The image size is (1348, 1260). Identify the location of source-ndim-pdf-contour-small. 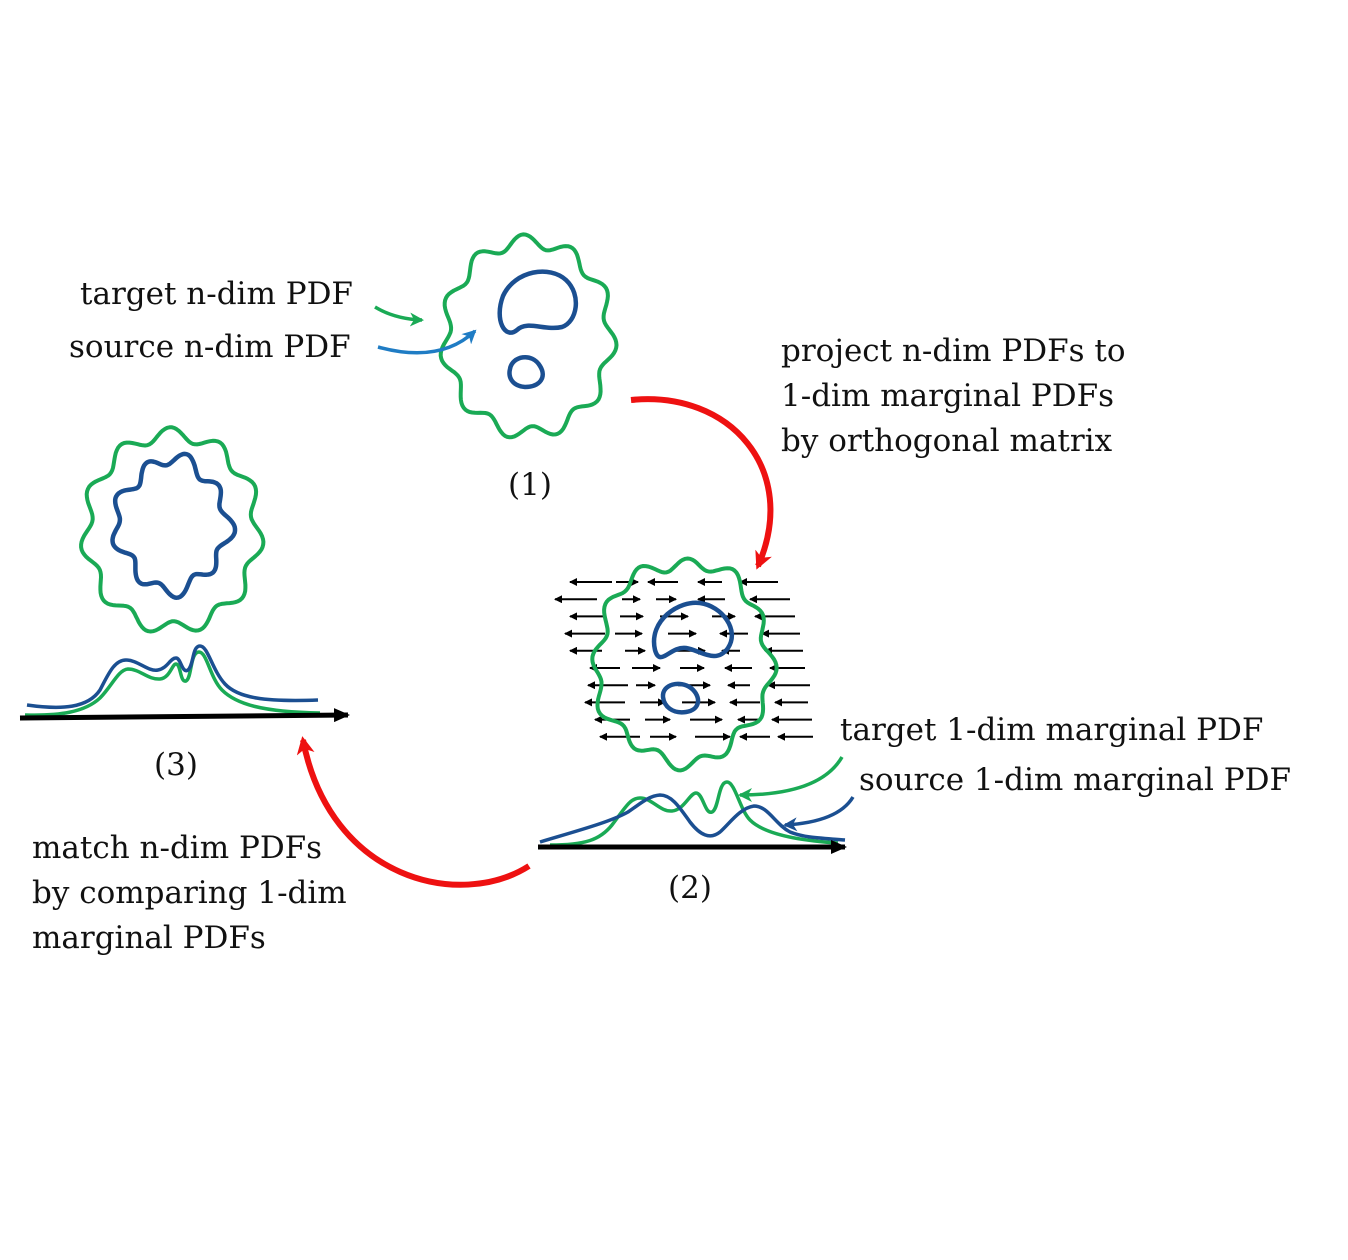
(526, 372).